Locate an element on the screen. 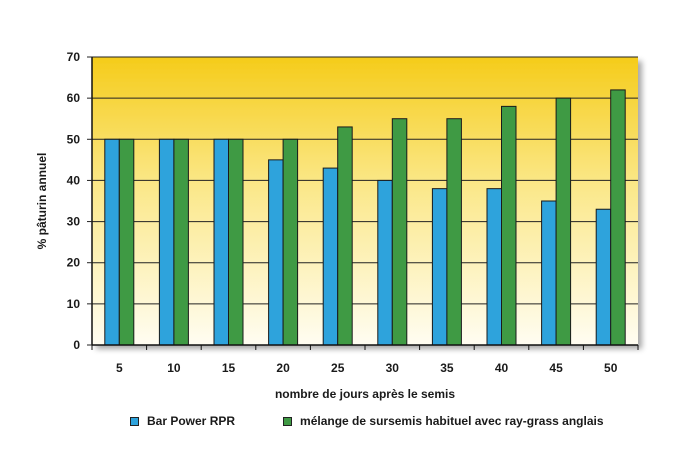  x-tick-label: 45 is located at coordinates (556, 368).